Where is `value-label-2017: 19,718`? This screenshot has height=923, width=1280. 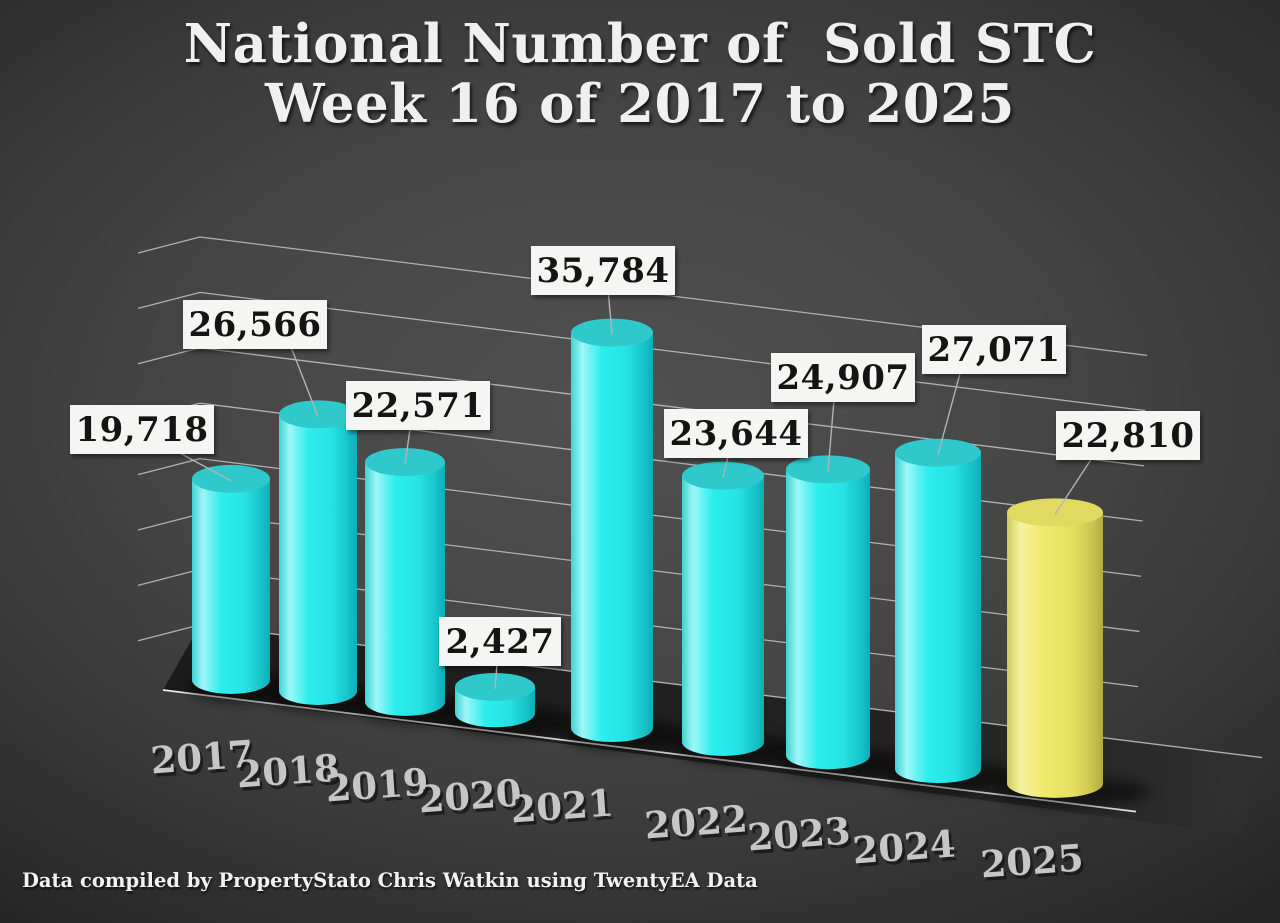
value-label-2017: 19,718 is located at coordinates (142, 429).